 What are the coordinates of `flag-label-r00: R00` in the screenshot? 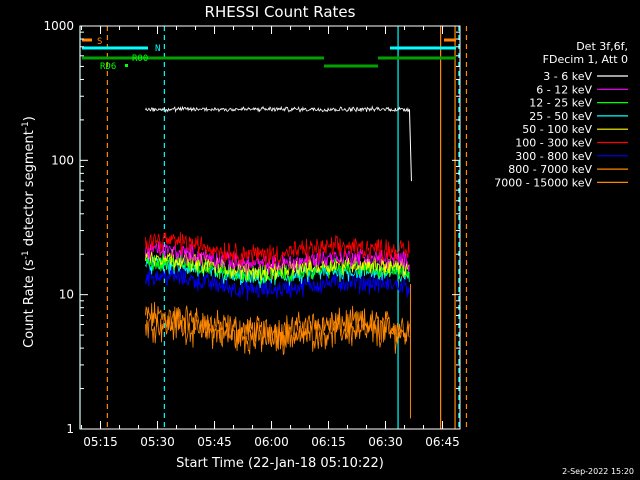 It's located at (140, 59).